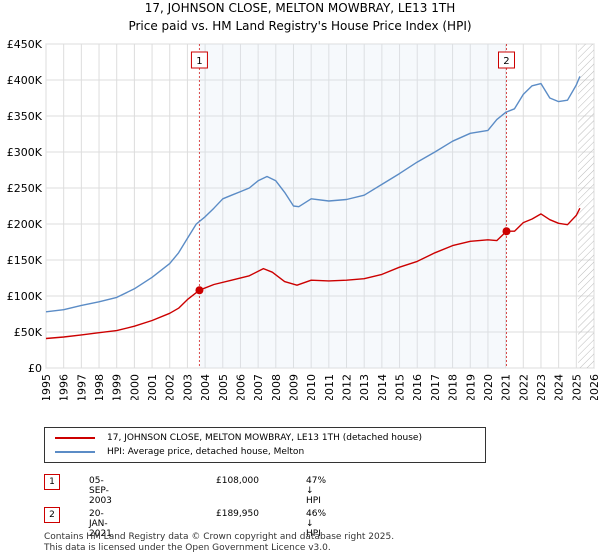 Image resolution: width=600 pixels, height=560 pixels. What do you see at coordinates (81, 387) in the screenshot?
I see `x-tick-label-2: 1997` at bounding box center [81, 387].